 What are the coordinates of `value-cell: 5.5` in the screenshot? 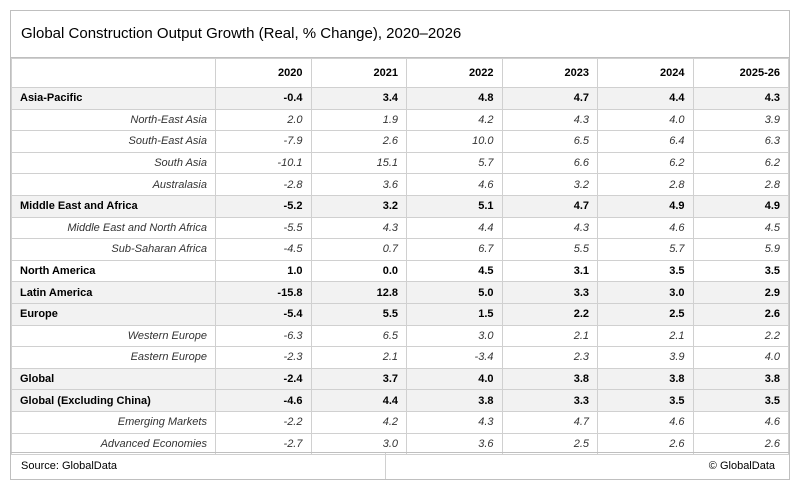 It's located at (549, 249).